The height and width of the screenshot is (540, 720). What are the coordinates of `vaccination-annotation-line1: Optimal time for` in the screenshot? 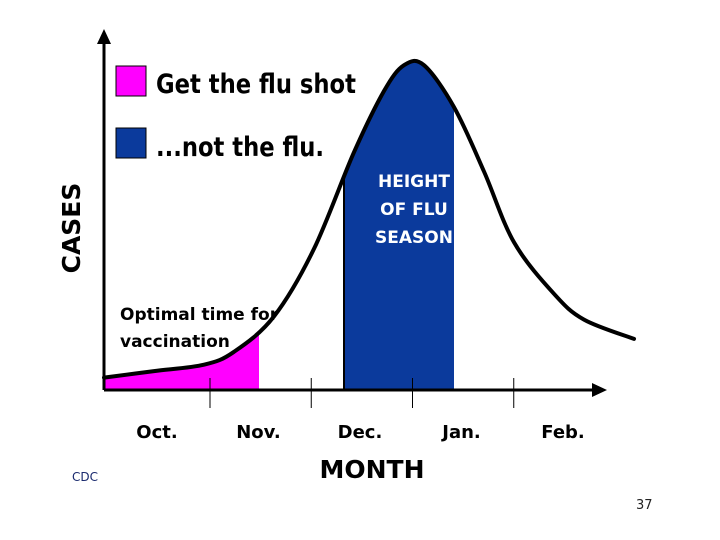 It's located at (199, 315).